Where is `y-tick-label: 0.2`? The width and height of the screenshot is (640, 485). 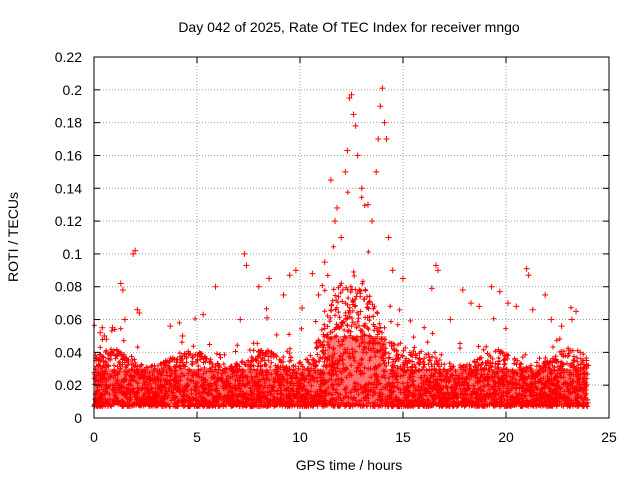 y-tick-label: 0.2 is located at coordinates (73, 90).